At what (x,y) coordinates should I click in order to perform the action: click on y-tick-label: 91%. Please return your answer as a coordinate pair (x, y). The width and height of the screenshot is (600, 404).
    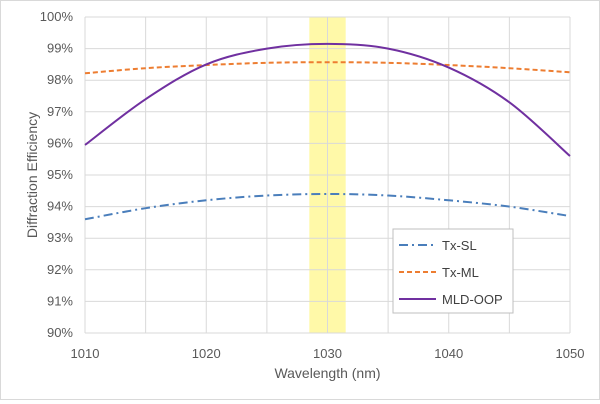
    Looking at the image, I should click on (60, 300).